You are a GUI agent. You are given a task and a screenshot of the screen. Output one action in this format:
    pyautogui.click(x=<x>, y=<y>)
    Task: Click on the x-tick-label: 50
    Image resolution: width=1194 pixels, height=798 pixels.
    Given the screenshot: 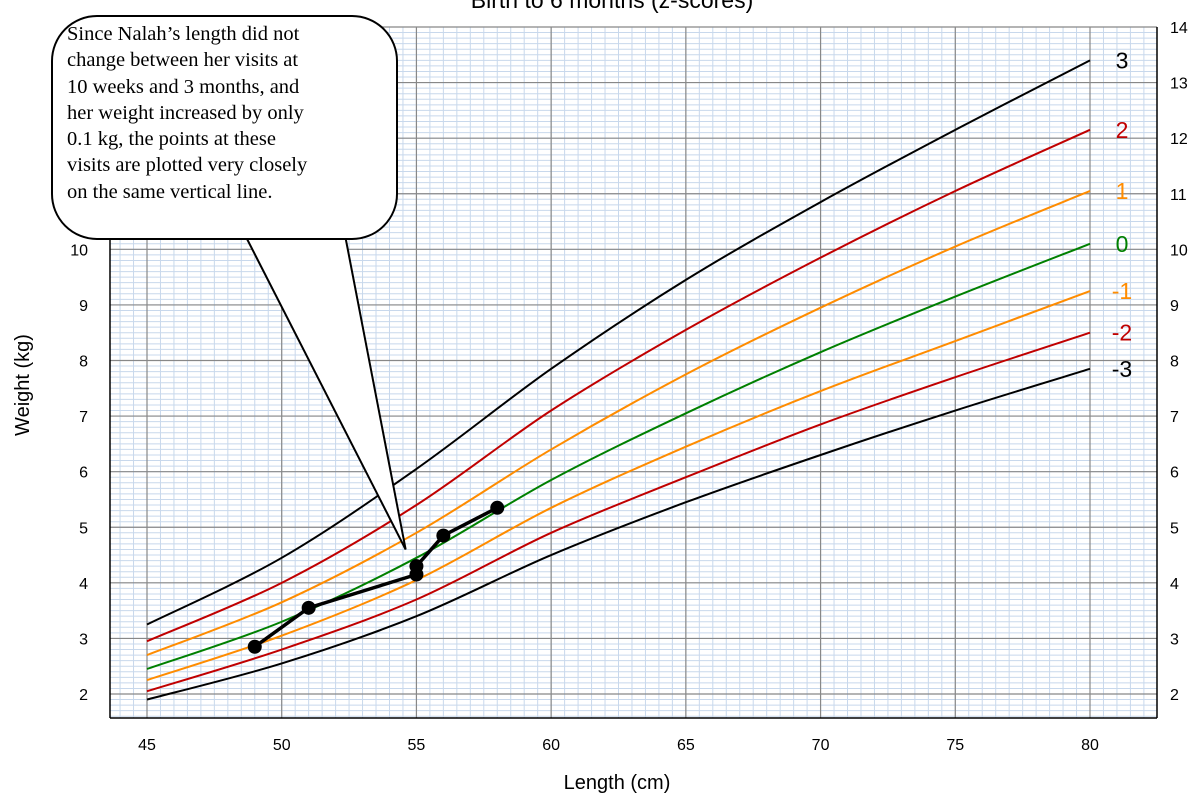 What is the action you would take?
    pyautogui.click(x=282, y=745)
    